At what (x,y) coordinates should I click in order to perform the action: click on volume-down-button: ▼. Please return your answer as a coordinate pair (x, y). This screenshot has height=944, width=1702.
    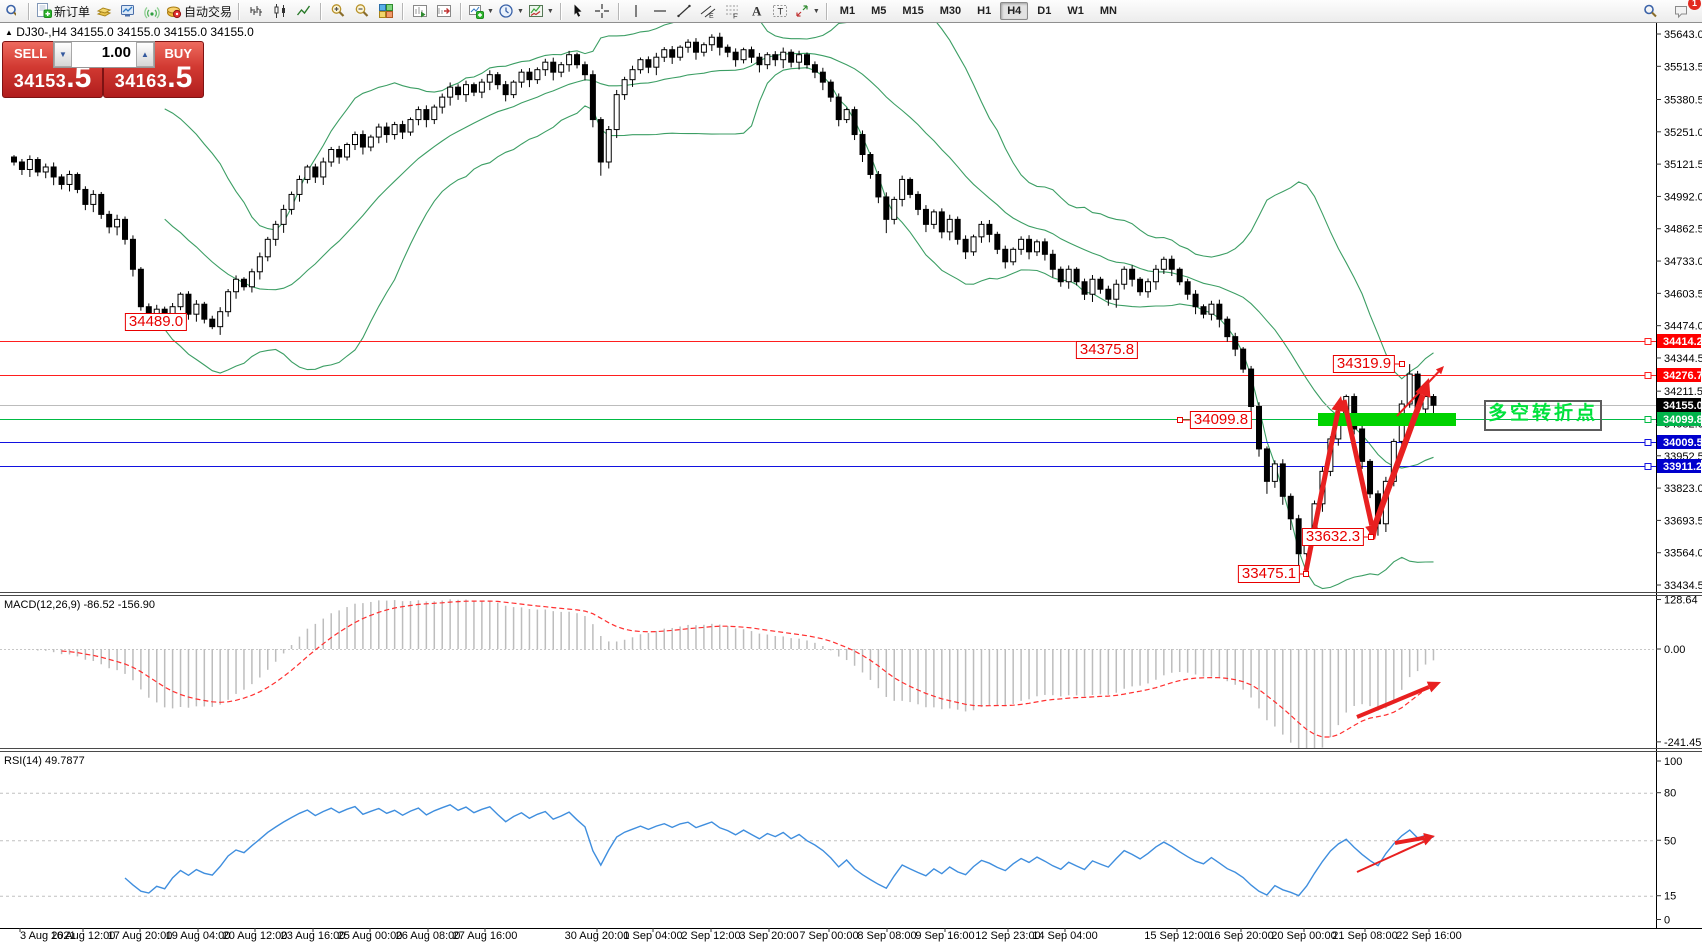
    Looking at the image, I should click on (63, 54).